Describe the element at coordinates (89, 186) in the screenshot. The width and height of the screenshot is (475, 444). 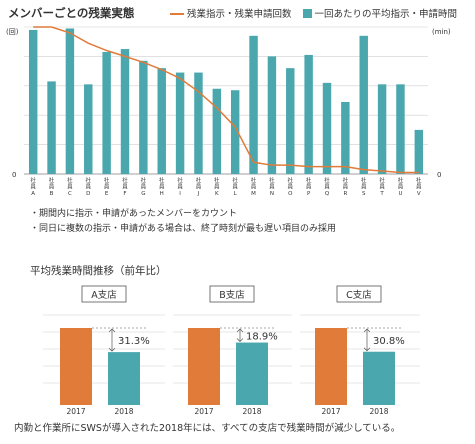
I see `category-label-社員D: 社員 D` at that location.